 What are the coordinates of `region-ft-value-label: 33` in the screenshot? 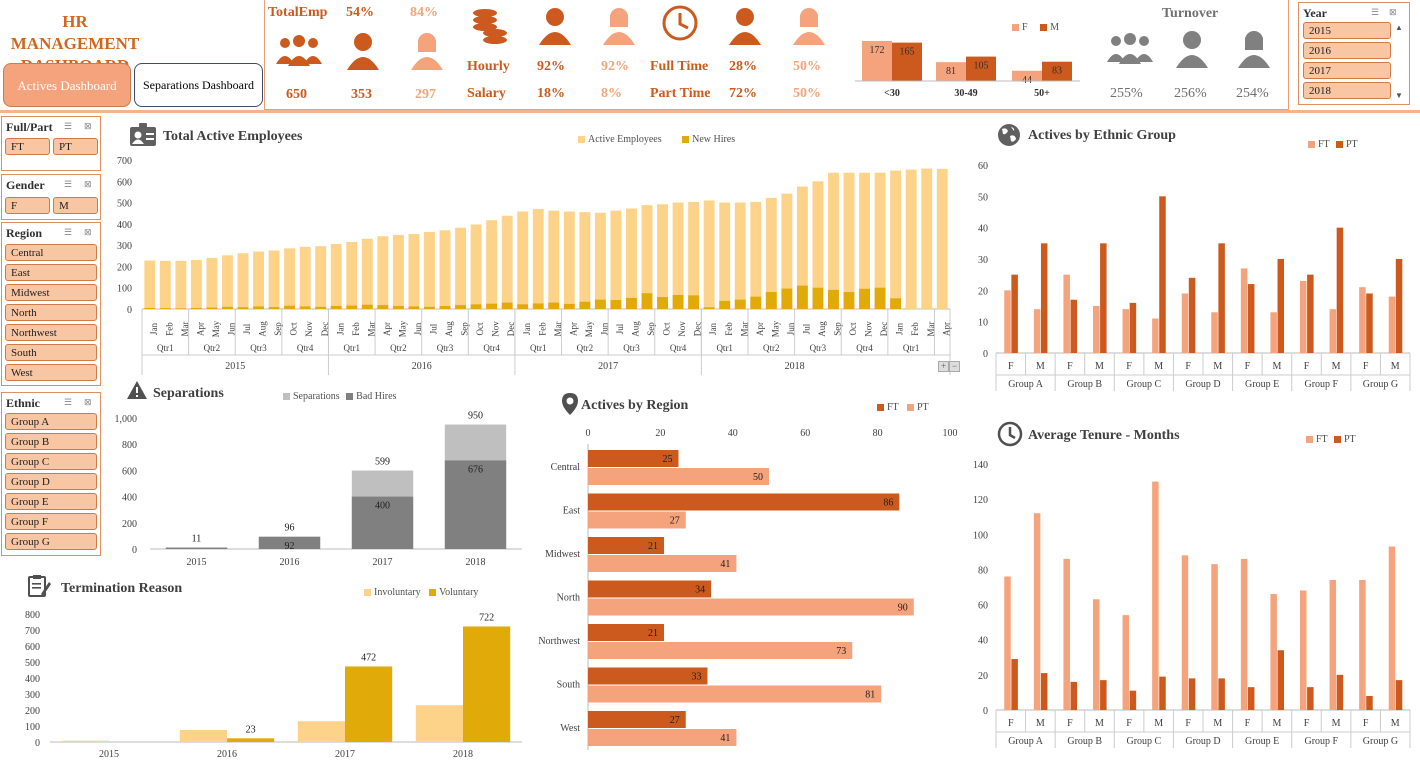 It's located at (696, 677).